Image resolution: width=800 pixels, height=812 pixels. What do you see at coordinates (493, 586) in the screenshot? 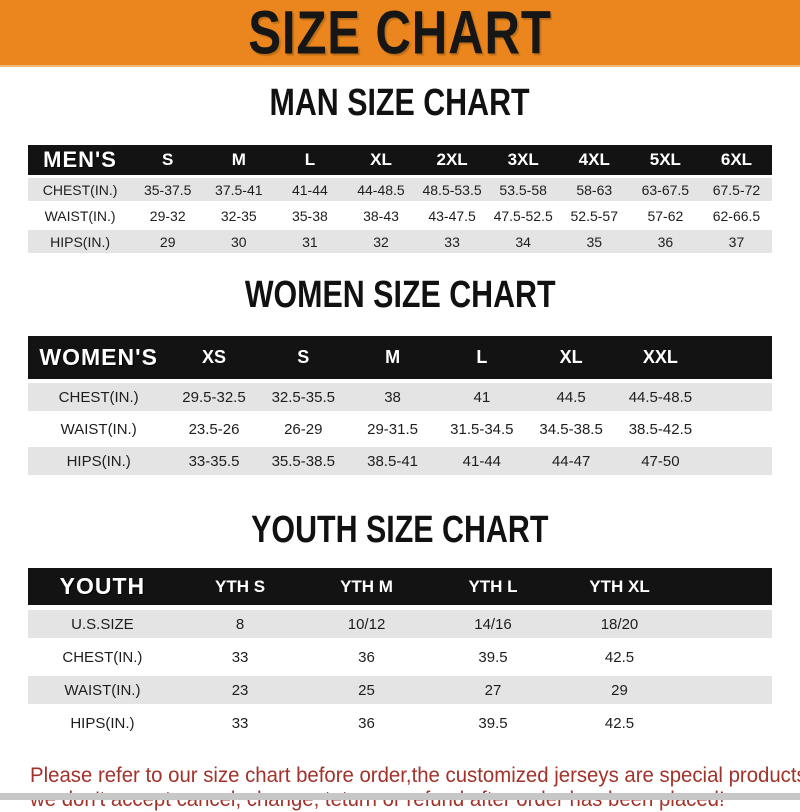
I see `size-column-header: YTH L` at bounding box center [493, 586].